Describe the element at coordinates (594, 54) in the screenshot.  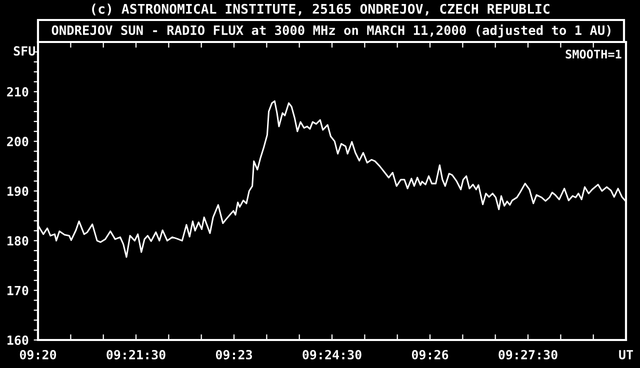
I see `annotation: SMOOTH=1` at that location.